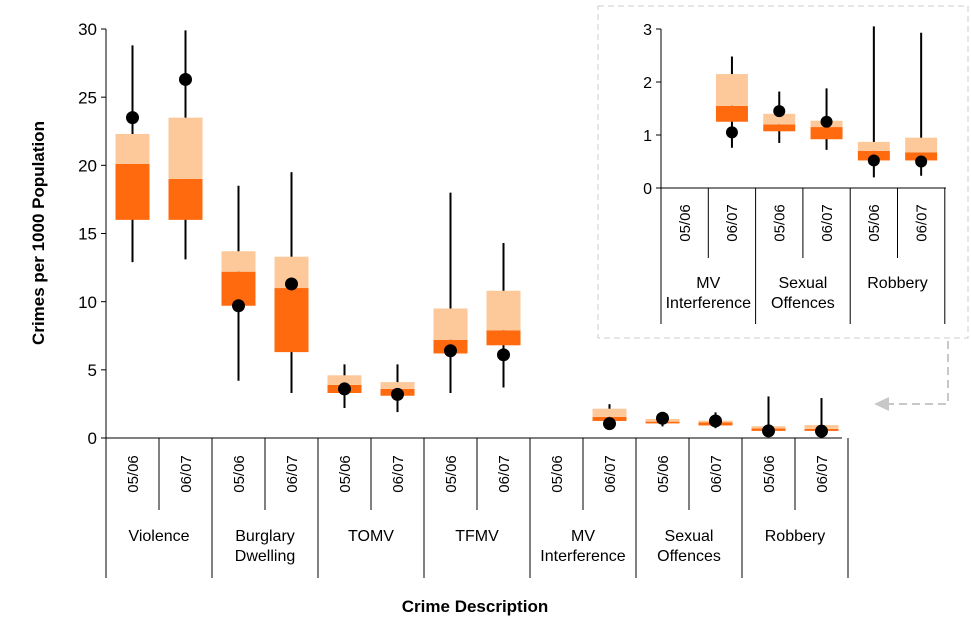 The height and width of the screenshot is (621, 971). What do you see at coordinates (344, 389) in the screenshot?
I see `main-tomv-05-06-marker` at bounding box center [344, 389].